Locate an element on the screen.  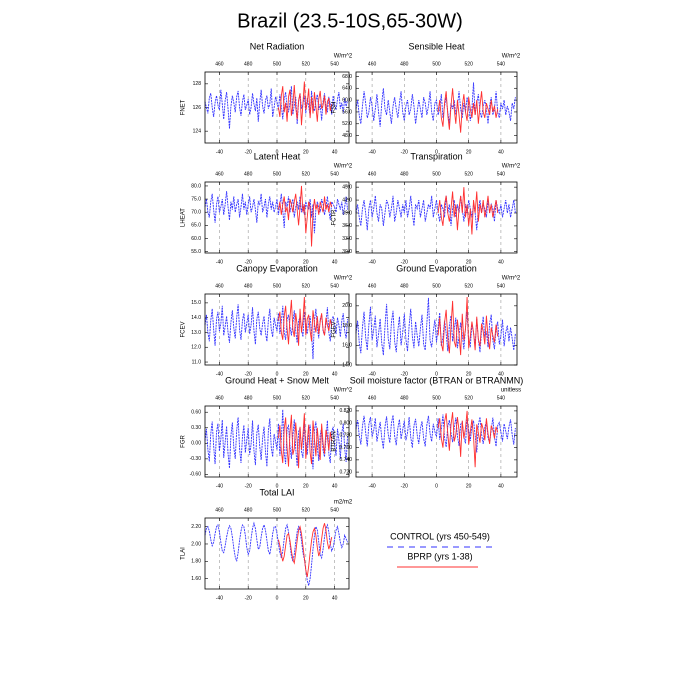
y-tick-label: 48.0 is located at coordinates (347, 136).